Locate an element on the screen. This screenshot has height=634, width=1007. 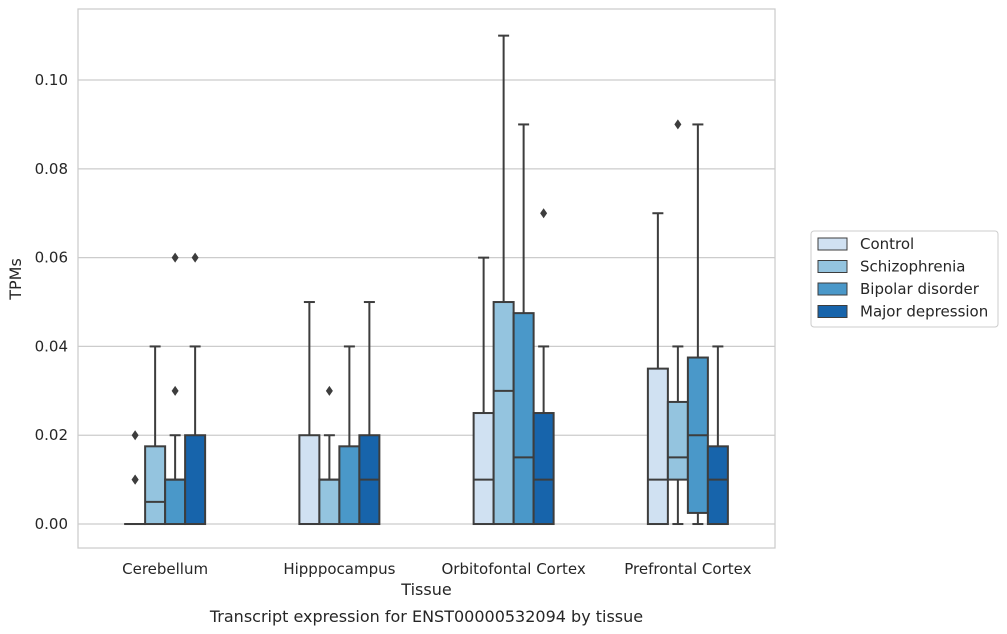
x-tick-label: Orbitofontal Cortex is located at coordinates (514, 569).